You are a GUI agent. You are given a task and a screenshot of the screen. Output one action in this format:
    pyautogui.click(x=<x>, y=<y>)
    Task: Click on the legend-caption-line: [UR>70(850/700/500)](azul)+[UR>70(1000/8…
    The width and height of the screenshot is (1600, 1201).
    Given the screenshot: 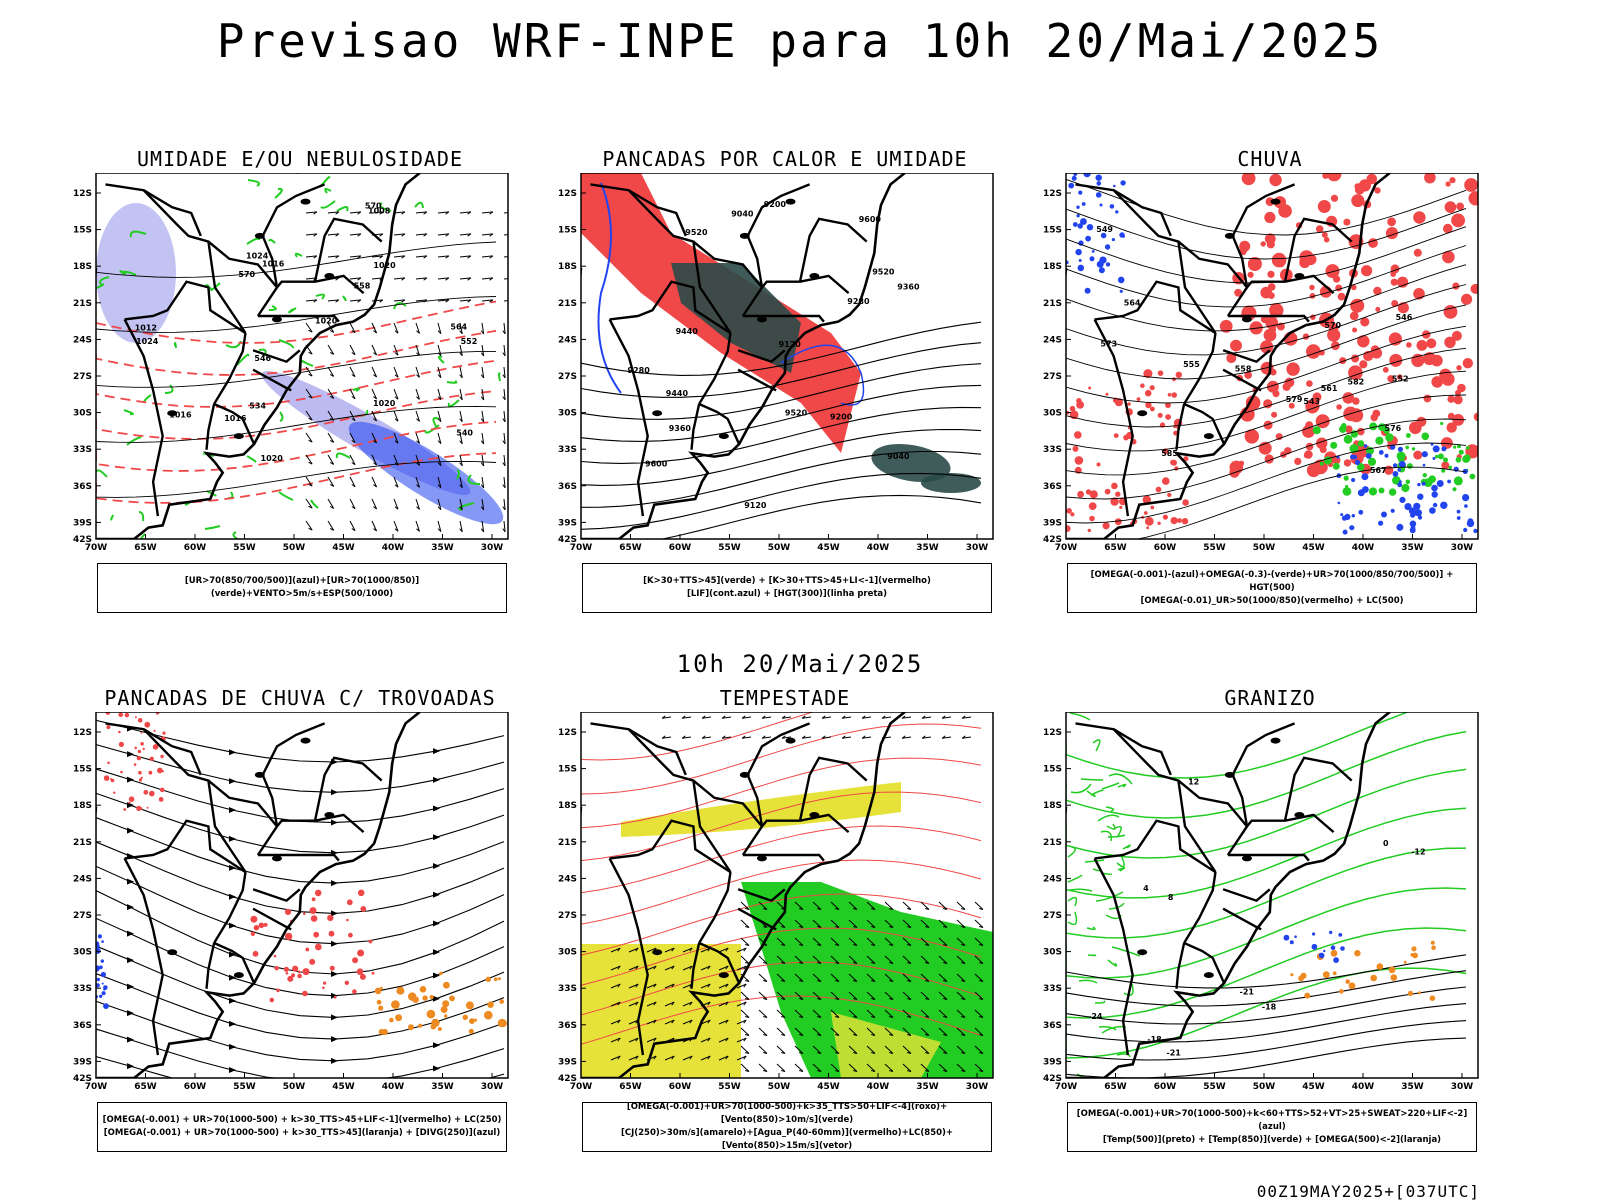 What is the action you would take?
    pyautogui.click(x=302, y=587)
    